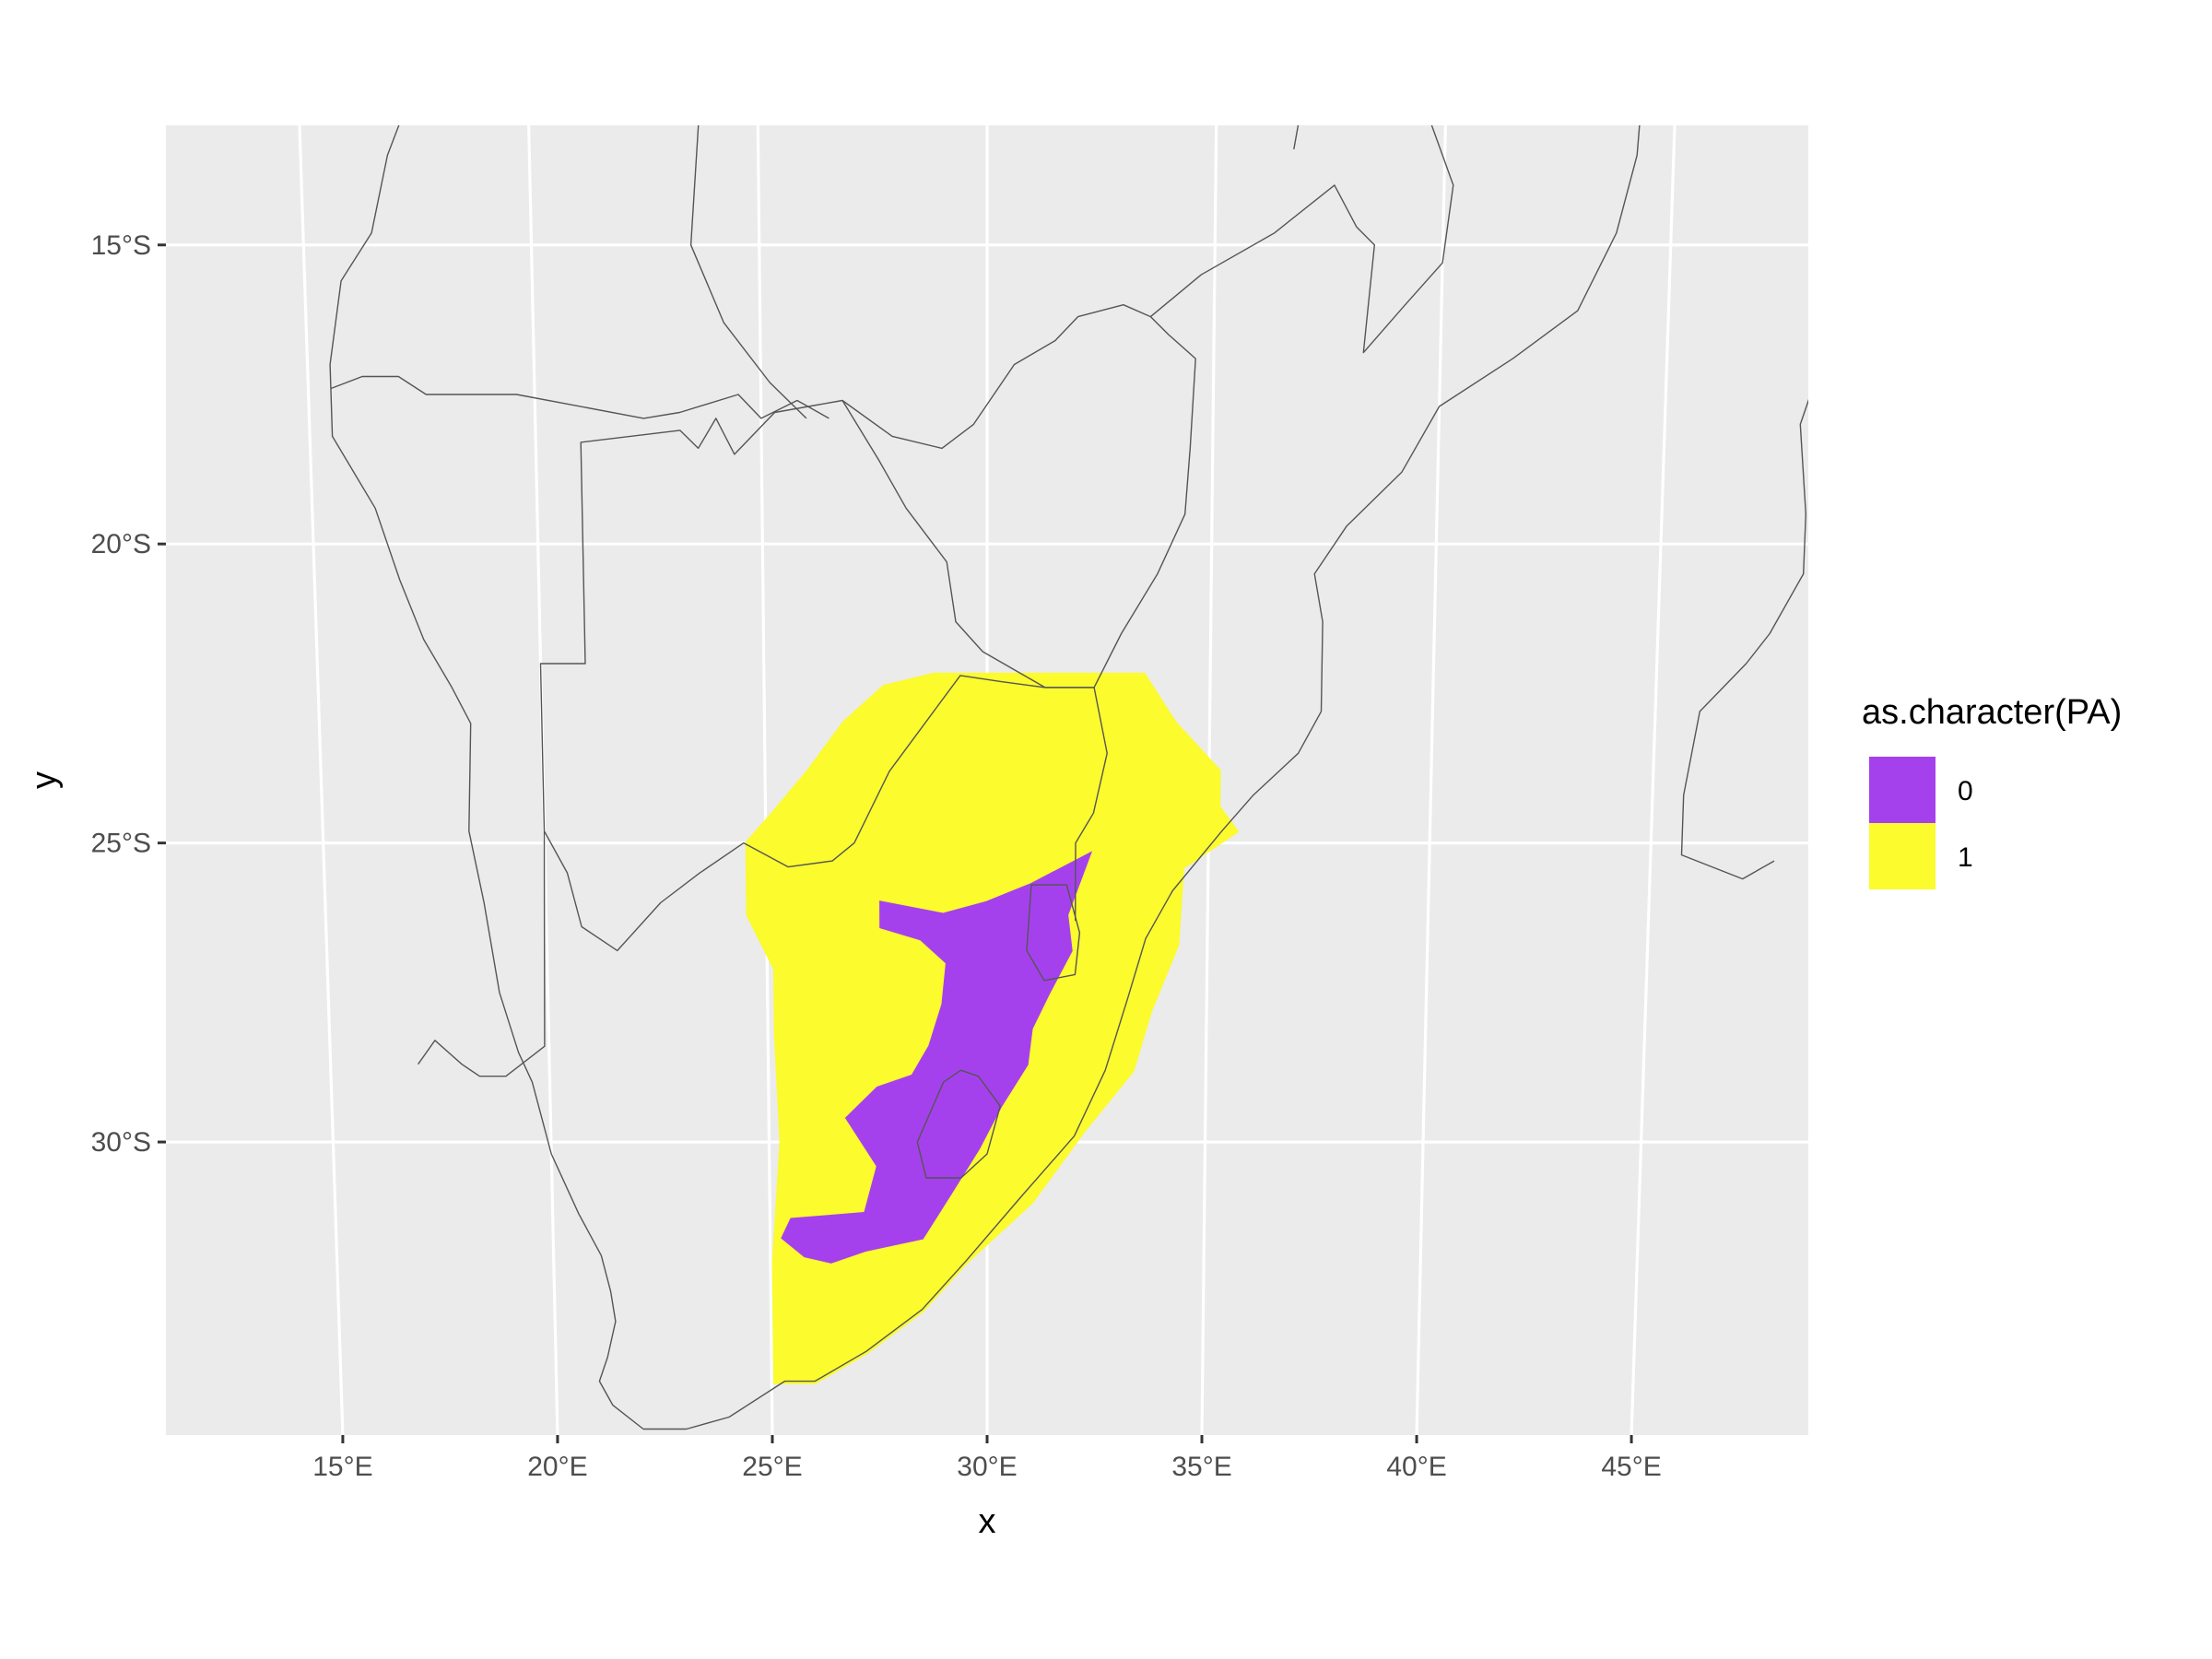 The width and height of the screenshot is (2212, 1659). What do you see at coordinates (1965, 857) in the screenshot?
I see `legend-label-1: 1` at bounding box center [1965, 857].